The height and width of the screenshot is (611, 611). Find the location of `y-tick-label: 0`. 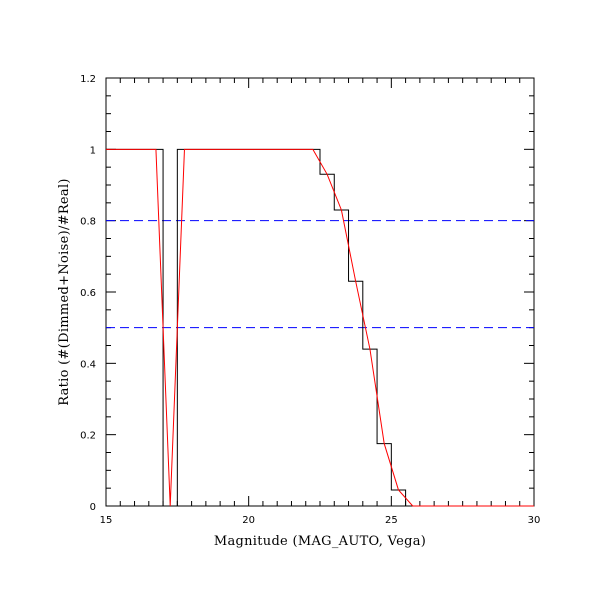

y-tick-label: 0 is located at coordinates (93, 507).